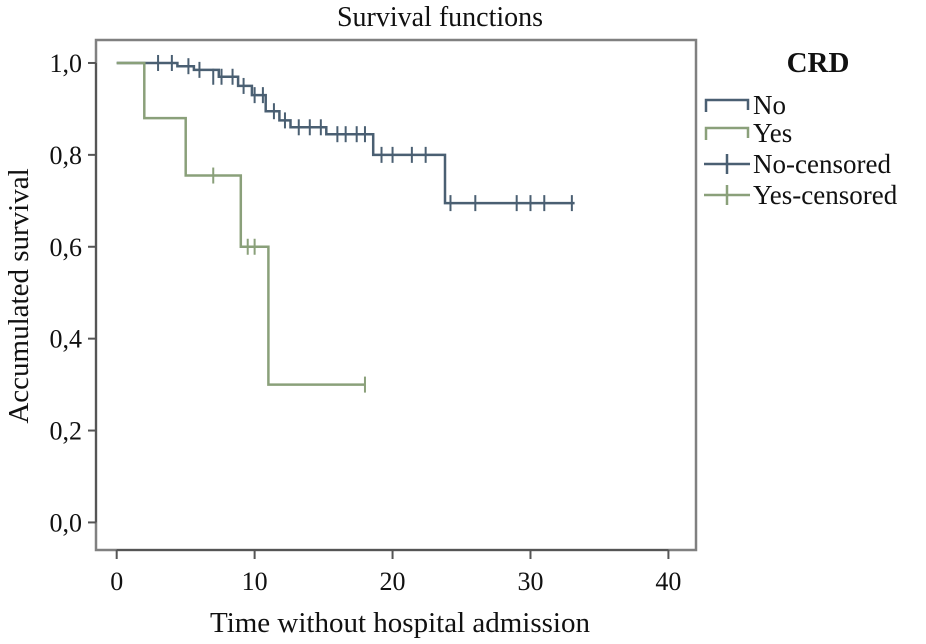 The height and width of the screenshot is (644, 926). I want to click on series-yes, so click(241, 227).